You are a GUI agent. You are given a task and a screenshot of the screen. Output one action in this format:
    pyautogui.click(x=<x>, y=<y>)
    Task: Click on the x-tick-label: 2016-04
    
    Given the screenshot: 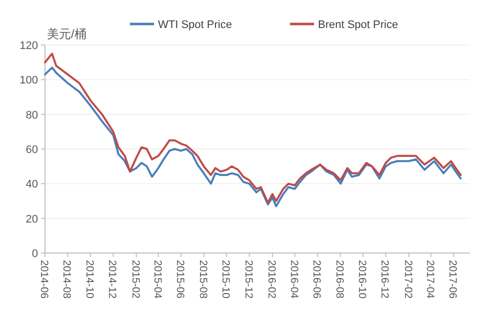 What is the action you would take?
    pyautogui.click(x=294, y=279)
    